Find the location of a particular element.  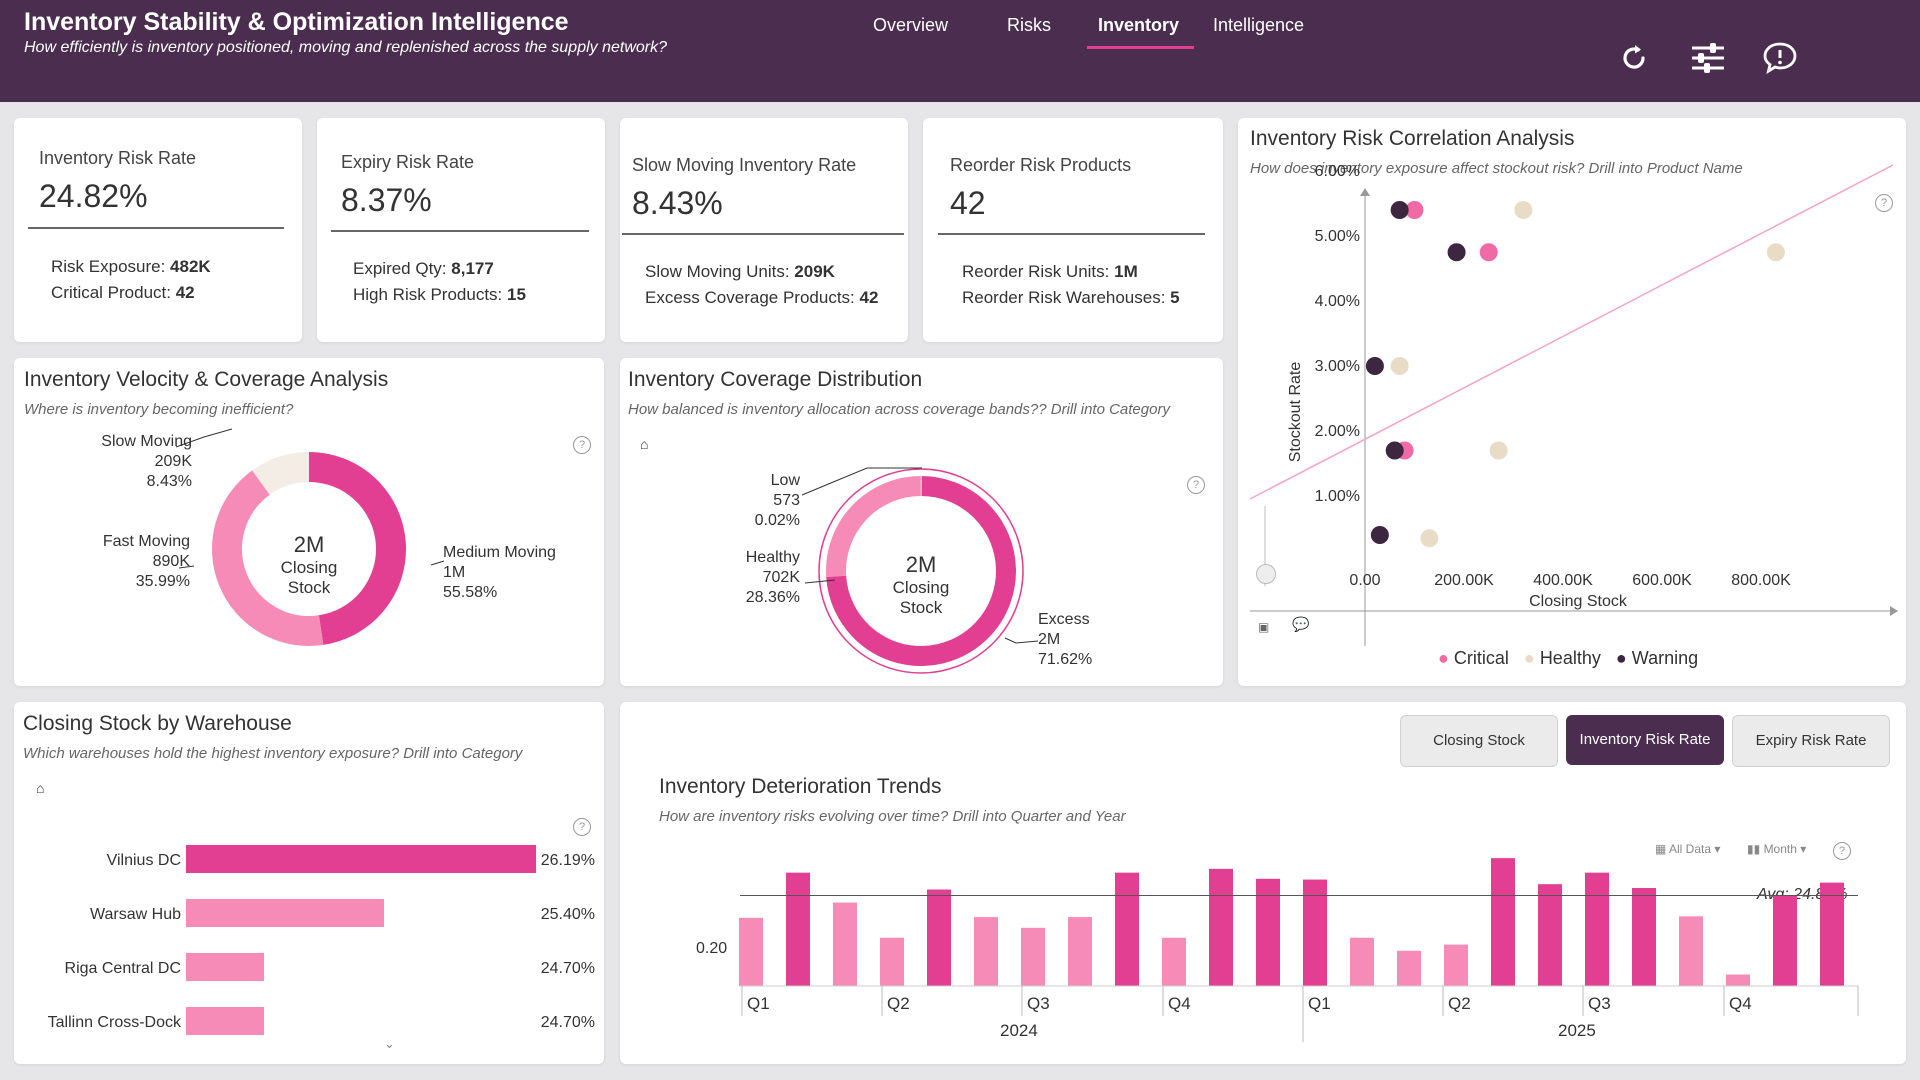

sliders-icon is located at coordinates (1708, 58).